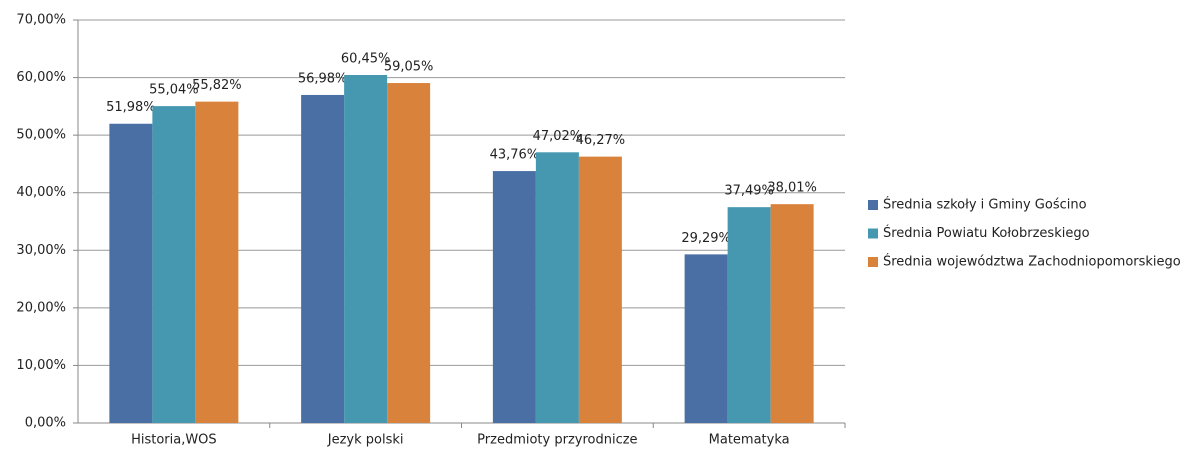 Image resolution: width=1199 pixels, height=451 pixels. Describe the element at coordinates (706, 238) in the screenshot. I see `data-label: 29,29%` at that location.